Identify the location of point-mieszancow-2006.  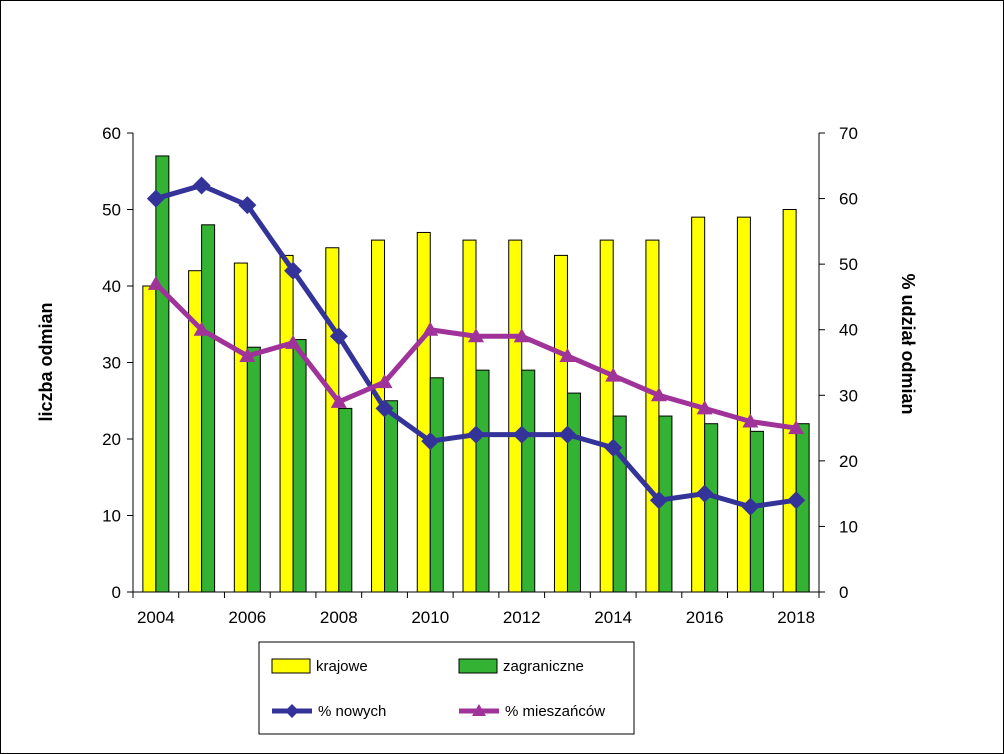
(247, 354).